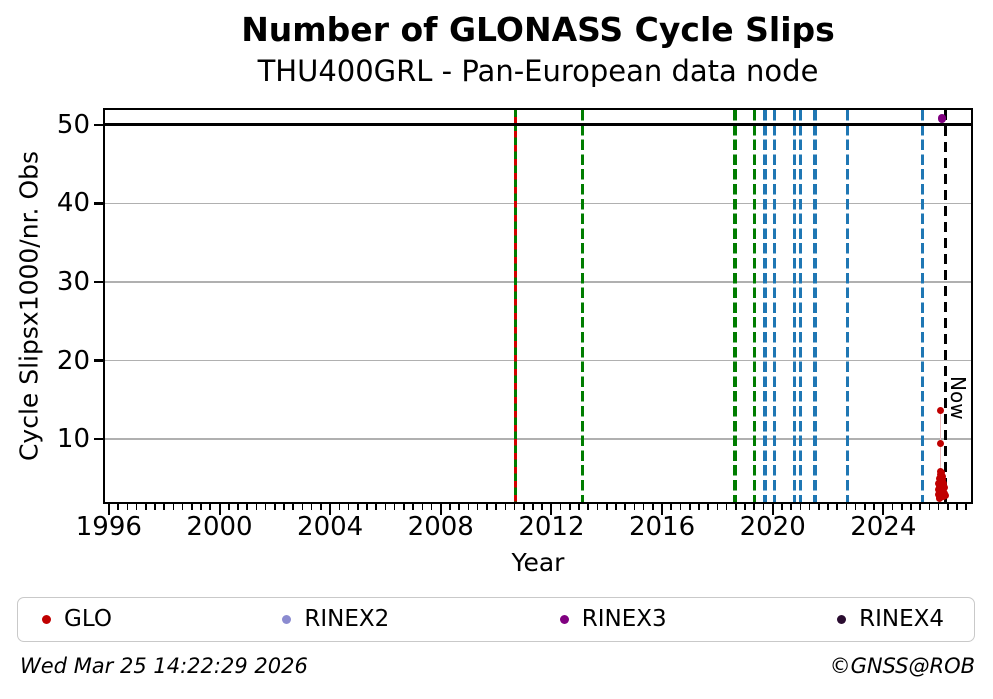  What do you see at coordinates (73, 360) in the screenshot?
I see `y-tick-label: 20` at bounding box center [73, 360].